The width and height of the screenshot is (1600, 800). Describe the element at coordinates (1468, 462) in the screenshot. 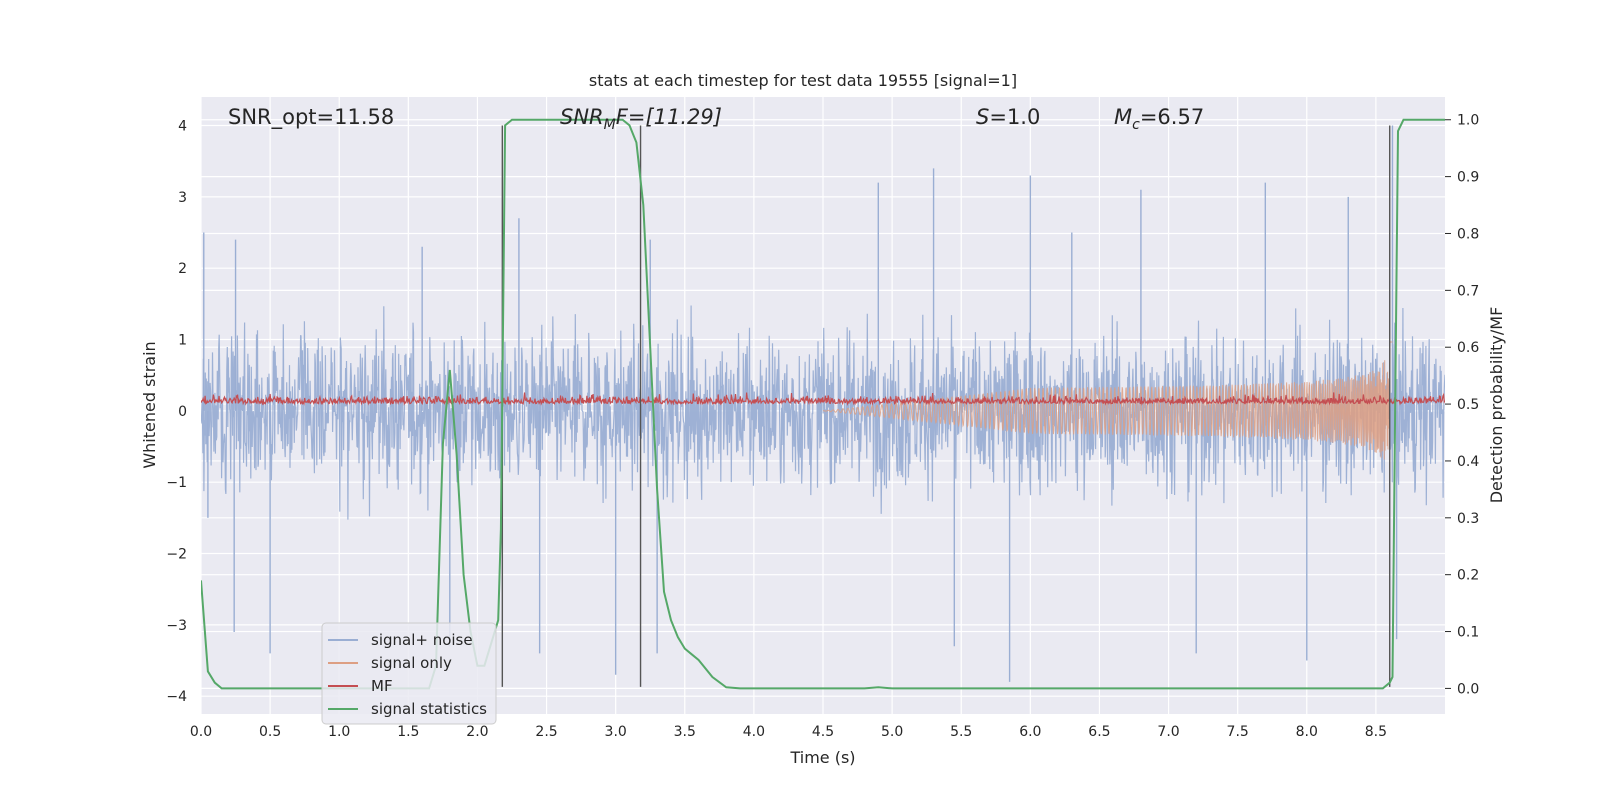

I see `y-right-tick-label: 0.4` at that location.